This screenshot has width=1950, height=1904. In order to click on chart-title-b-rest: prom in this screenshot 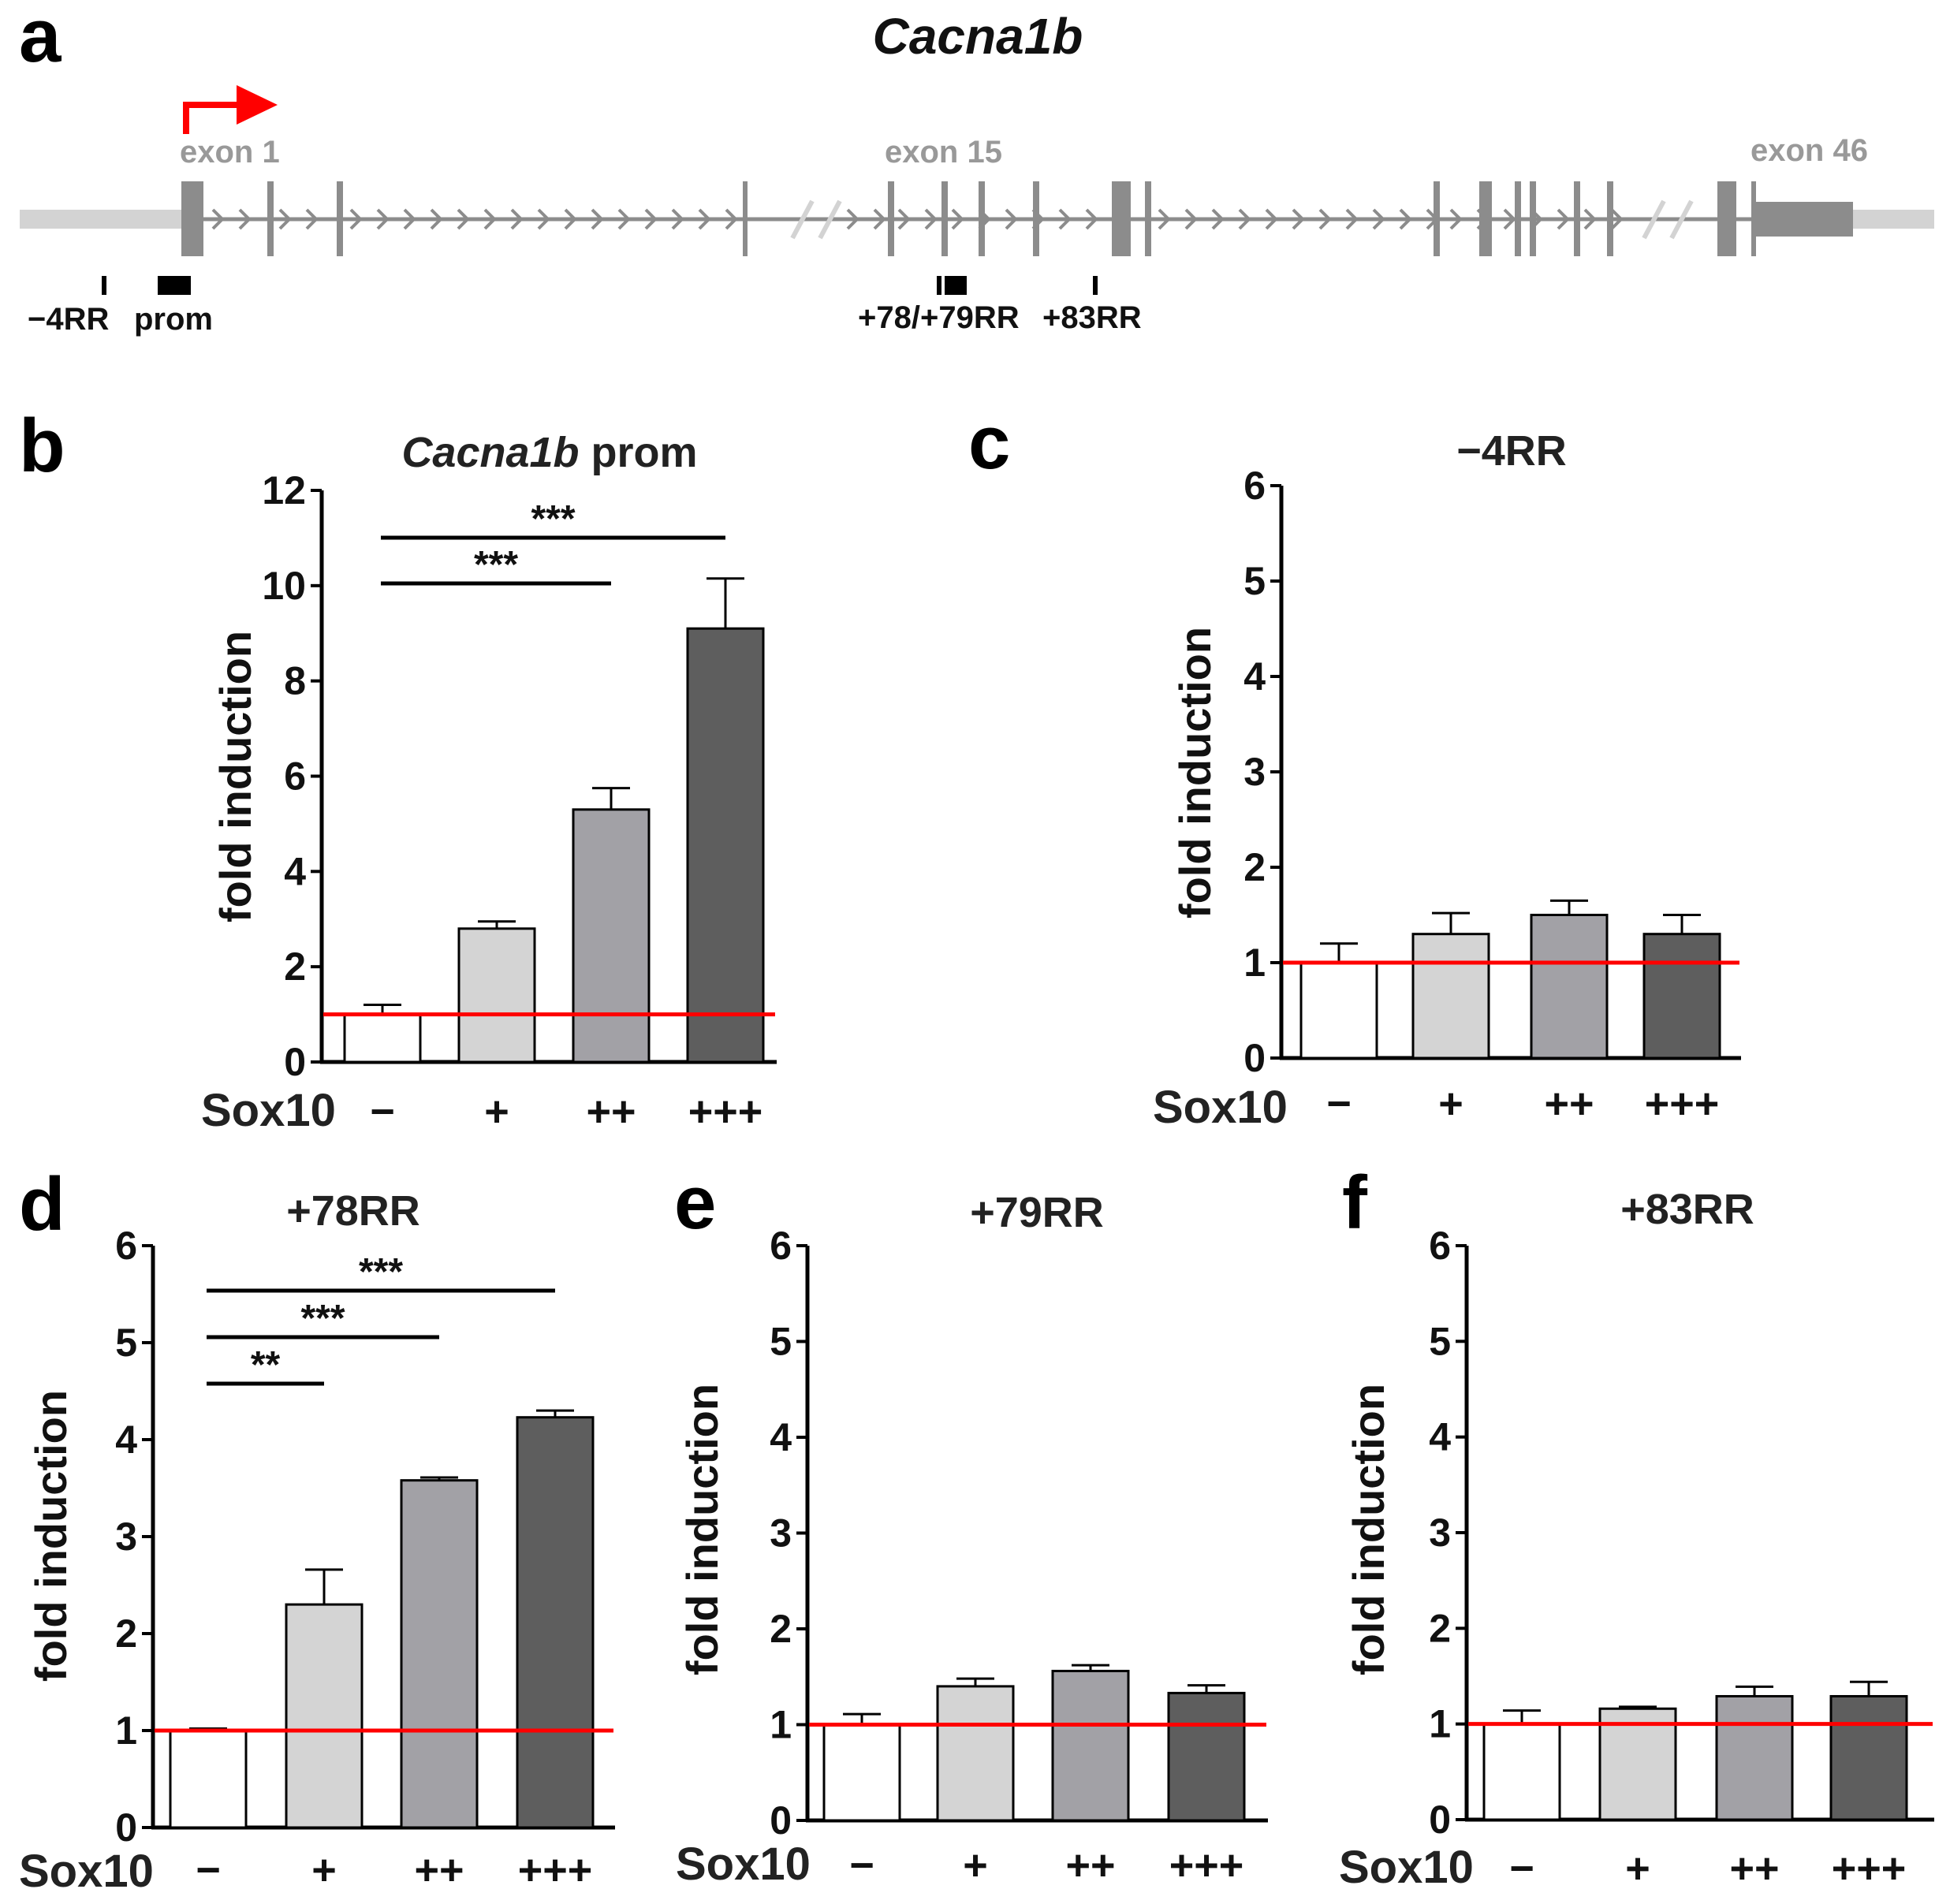, I will do `click(639, 452)`.